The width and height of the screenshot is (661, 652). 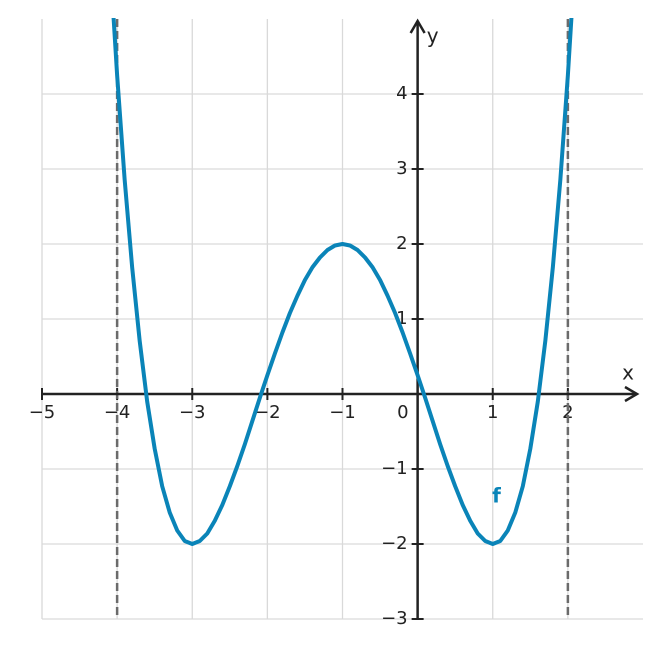 I want to click on y-tick-label: 1, so click(x=401, y=318).